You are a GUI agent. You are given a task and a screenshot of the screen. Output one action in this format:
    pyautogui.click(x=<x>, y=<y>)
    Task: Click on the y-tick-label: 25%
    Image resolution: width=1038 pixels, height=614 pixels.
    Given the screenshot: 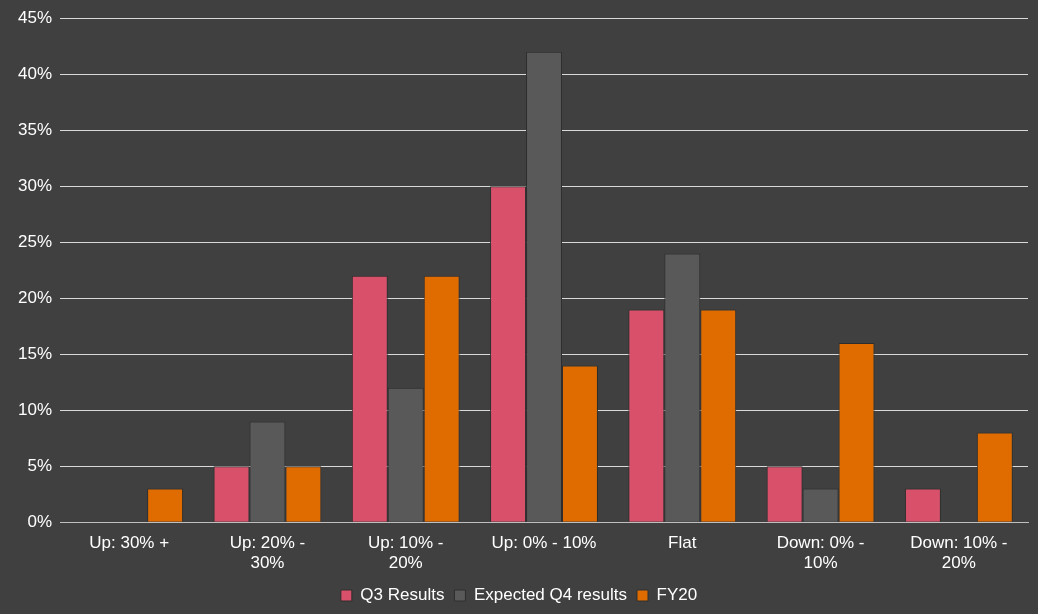 What is the action you would take?
    pyautogui.click(x=35, y=241)
    